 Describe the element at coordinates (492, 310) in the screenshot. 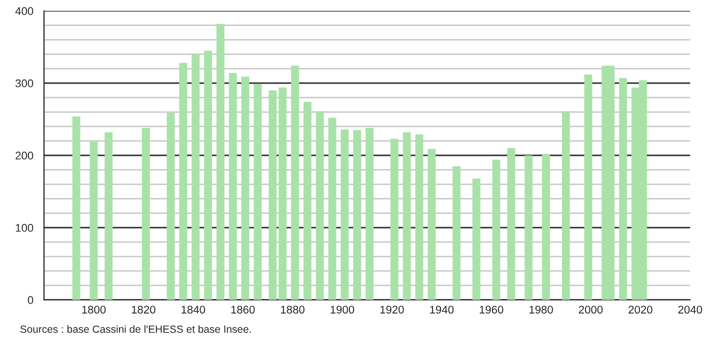

I see `x-tick-label: 1960` at that location.